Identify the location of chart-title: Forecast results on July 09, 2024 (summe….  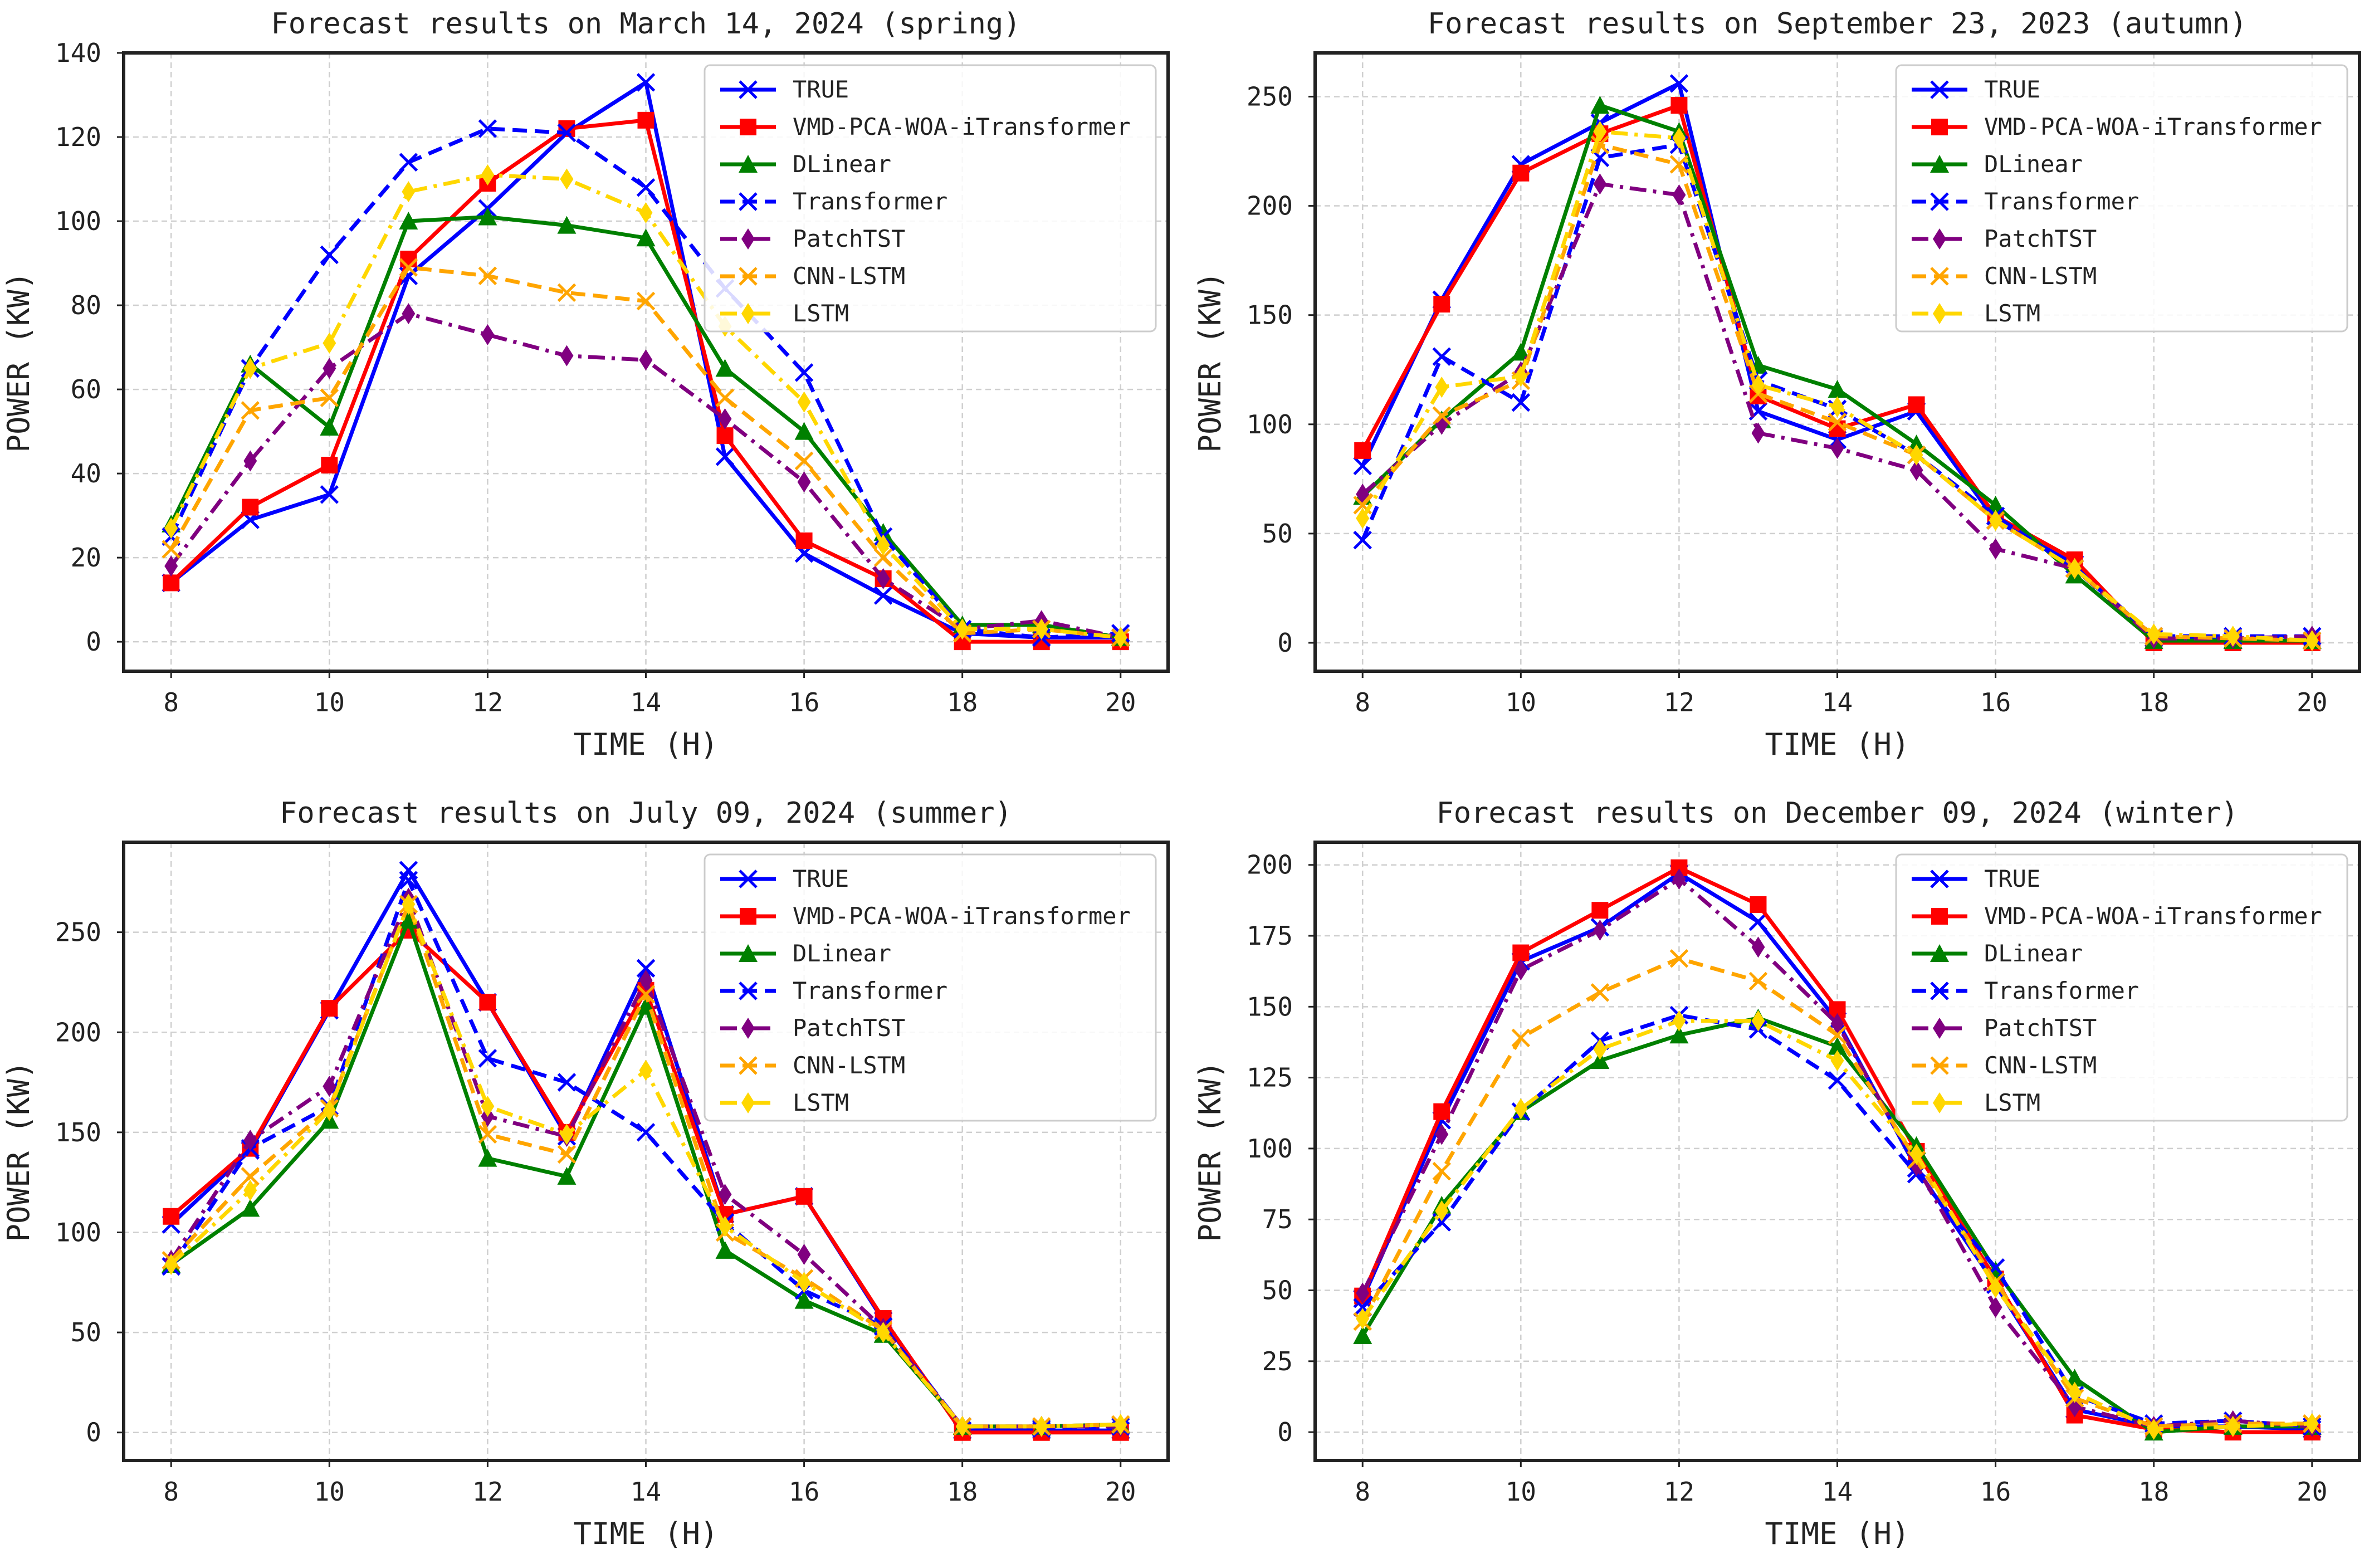
(646, 813).